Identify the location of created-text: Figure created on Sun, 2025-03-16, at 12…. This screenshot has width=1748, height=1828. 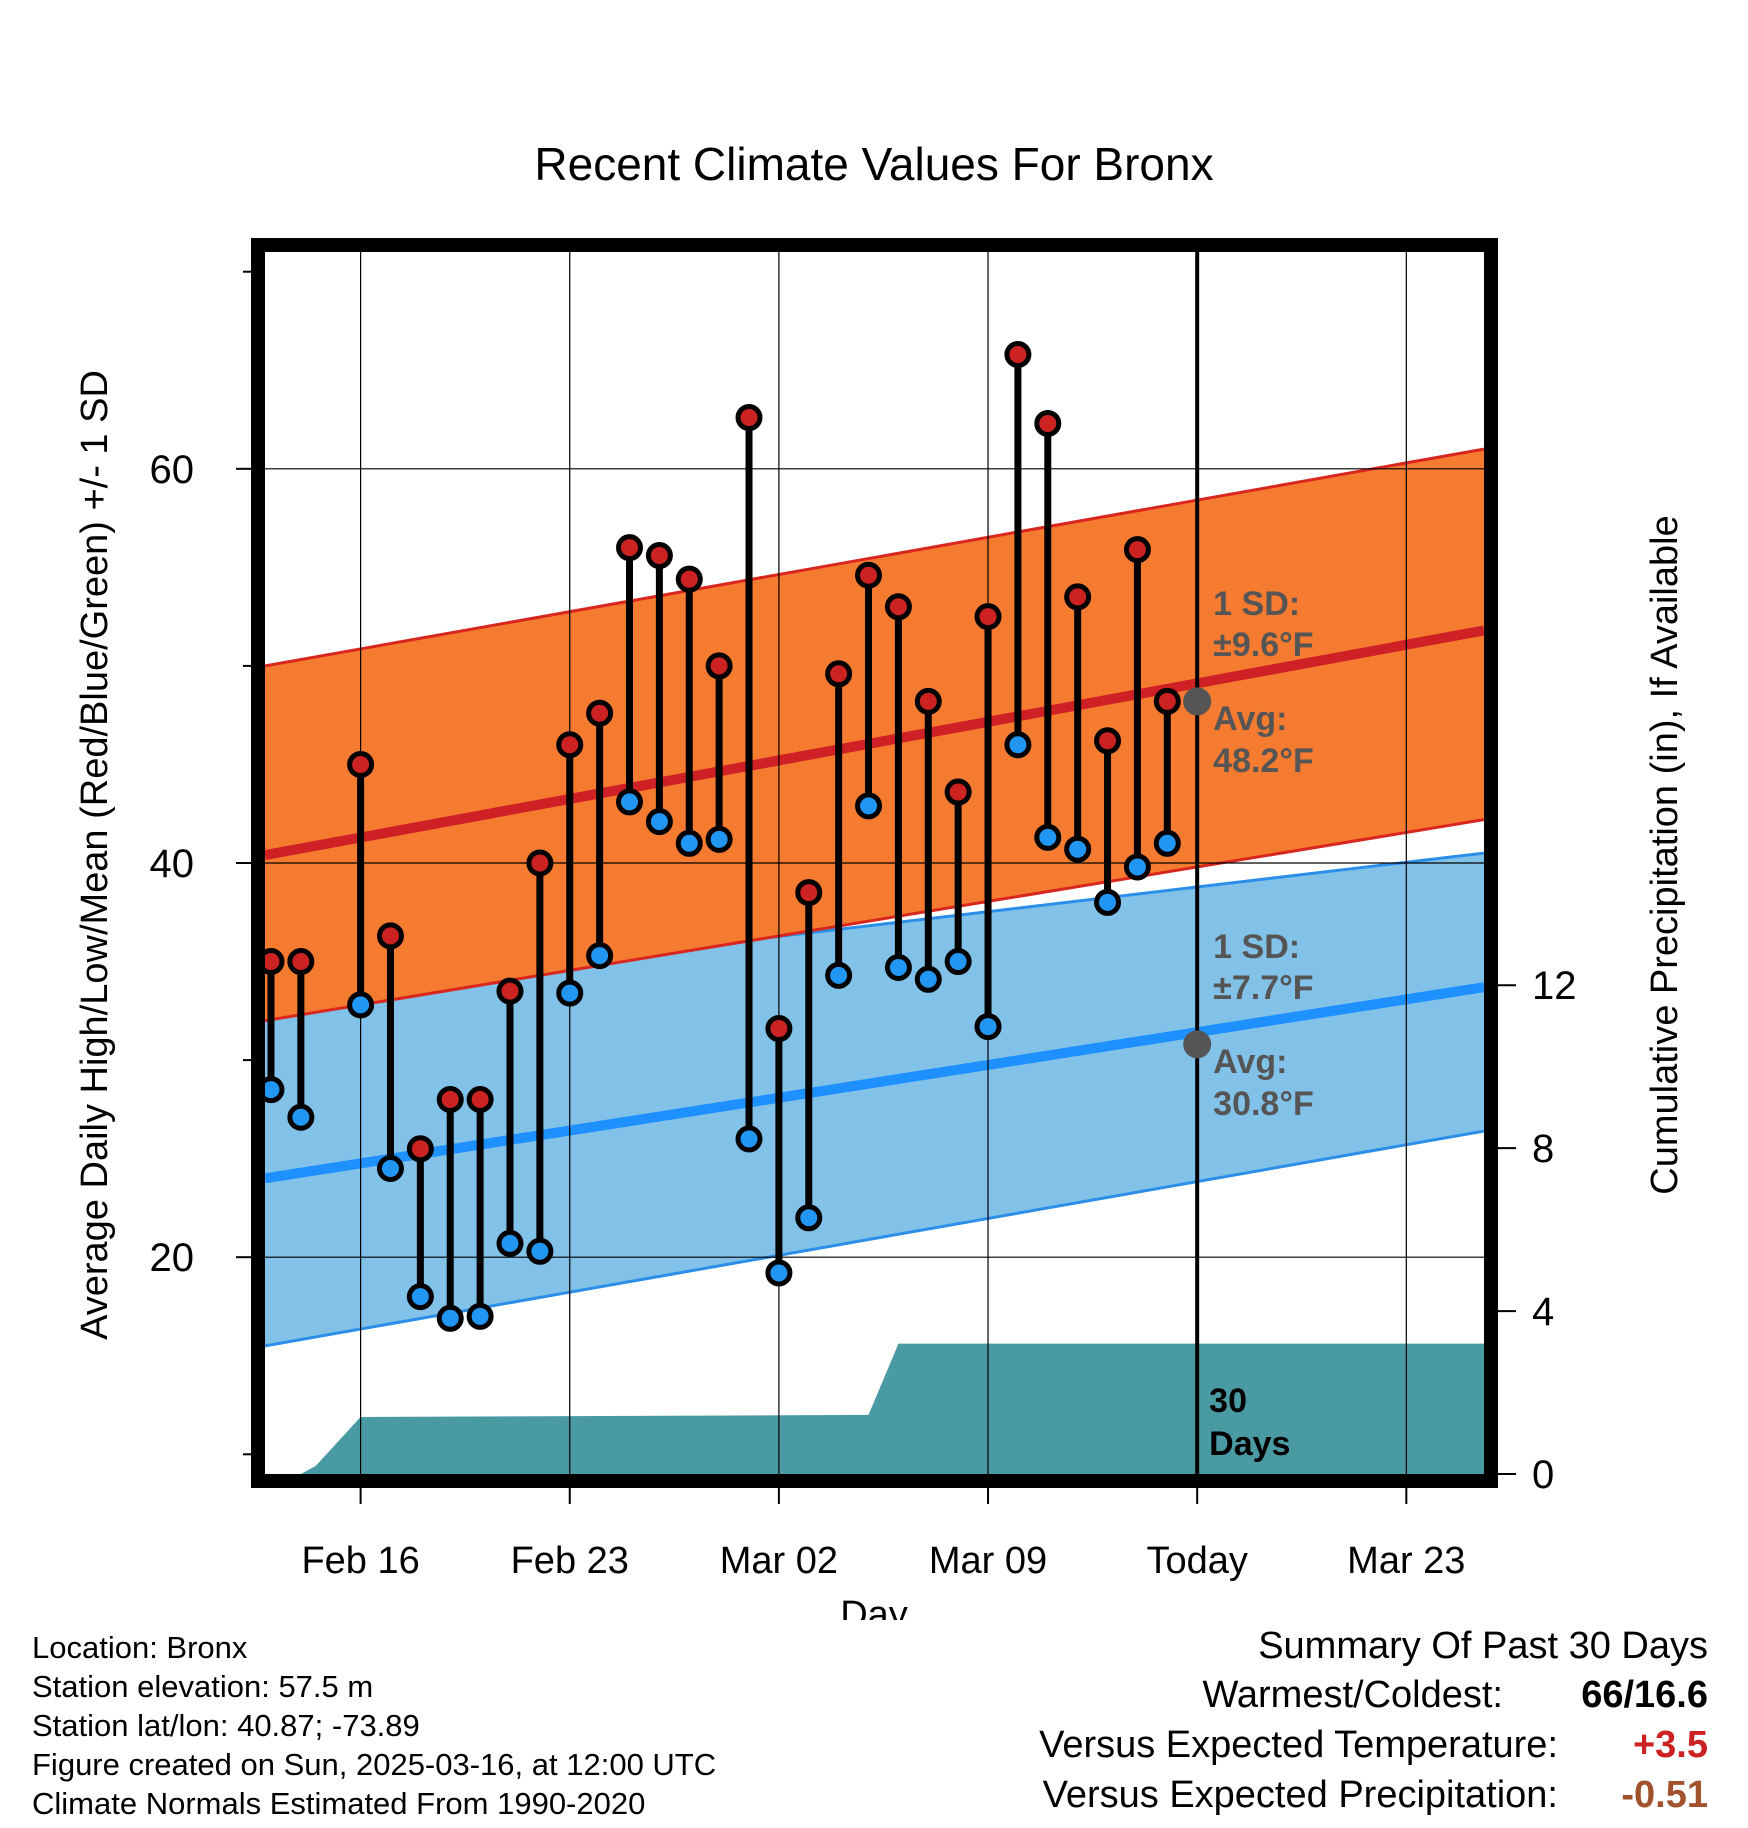
(374, 1764).